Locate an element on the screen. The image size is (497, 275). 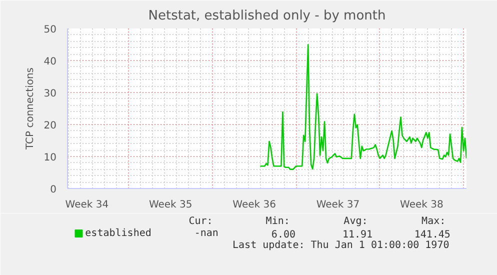
x-tick-label: Week 34 is located at coordinates (87, 205).